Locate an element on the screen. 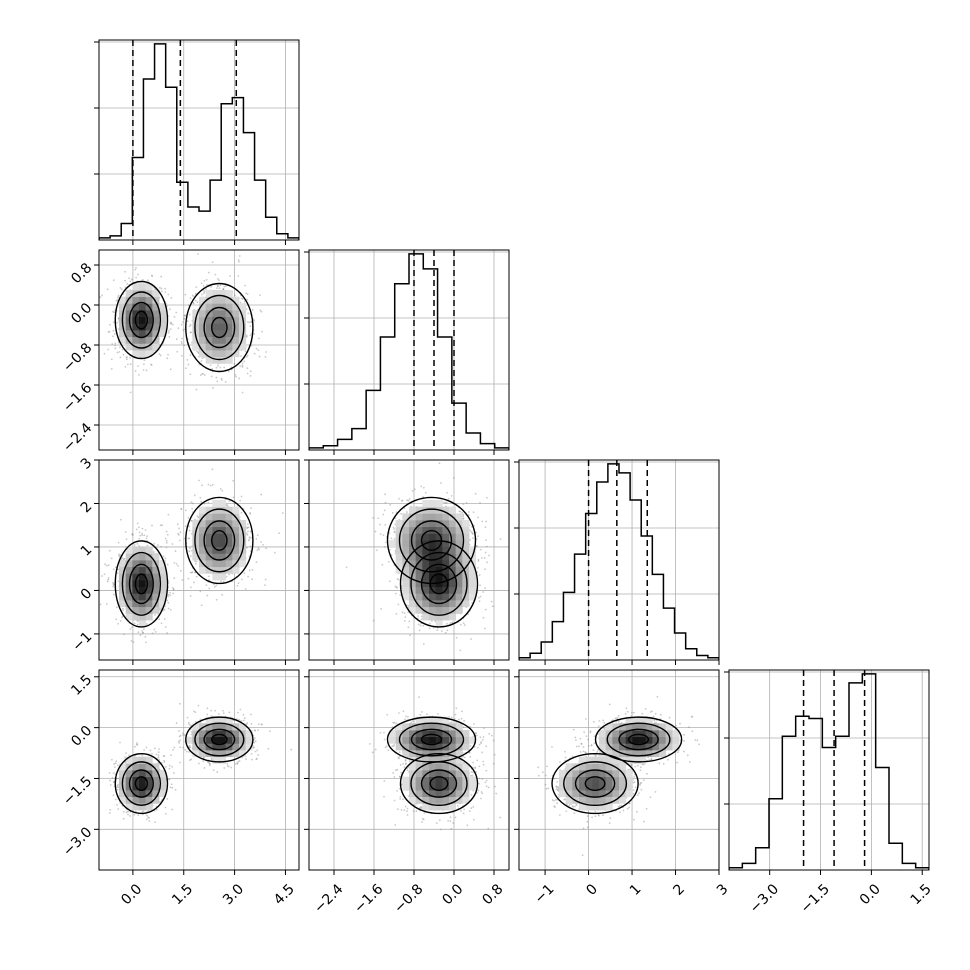 This screenshot has height=970, width=970. x-tick-label: 3 is located at coordinates (723, 890).